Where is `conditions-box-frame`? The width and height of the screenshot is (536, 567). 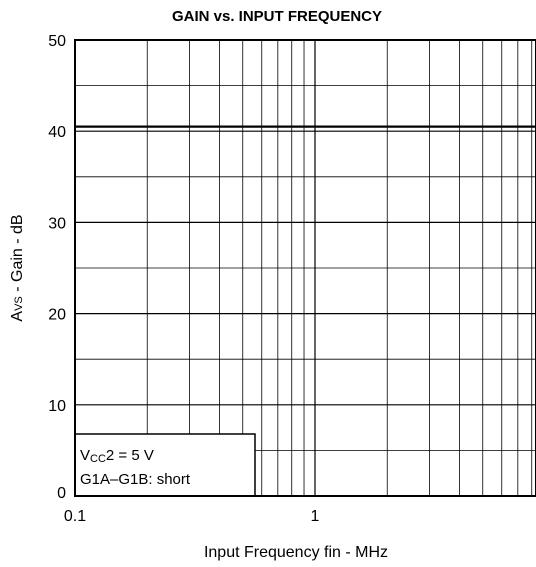 conditions-box-frame is located at coordinates (165, 465).